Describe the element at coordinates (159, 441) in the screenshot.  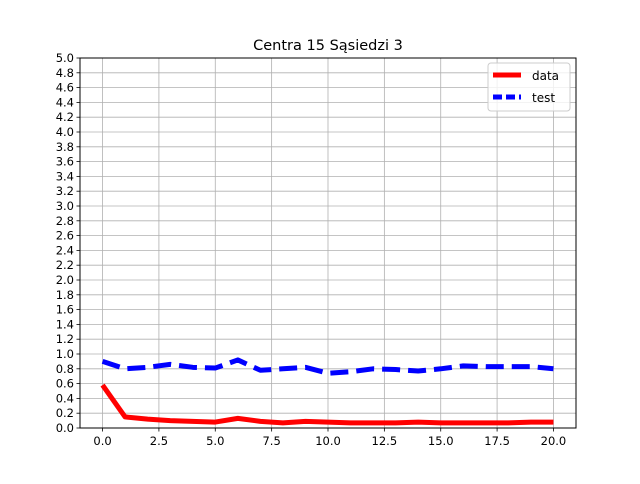
I see `x-tick-label: 2.5` at that location.